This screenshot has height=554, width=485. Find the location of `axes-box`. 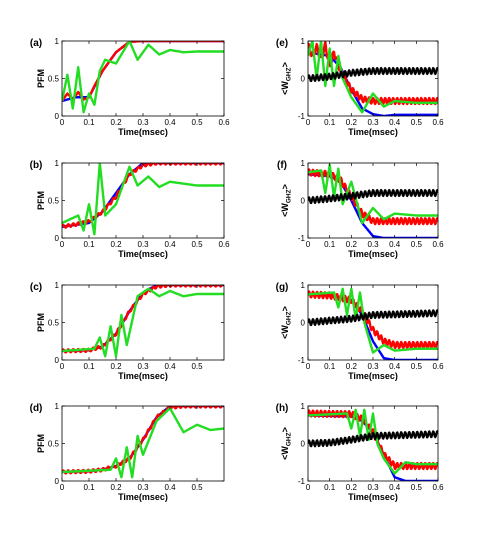

axes-box is located at coordinates (143, 200).